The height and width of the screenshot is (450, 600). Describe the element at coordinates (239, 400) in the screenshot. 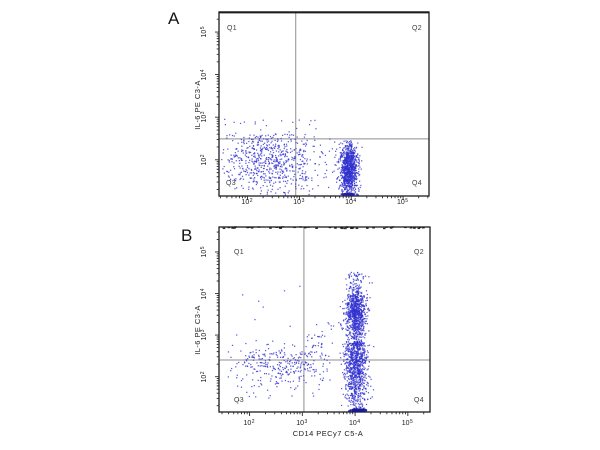

I see `panel-b-quadrant-q3-label: Q3` at that location.